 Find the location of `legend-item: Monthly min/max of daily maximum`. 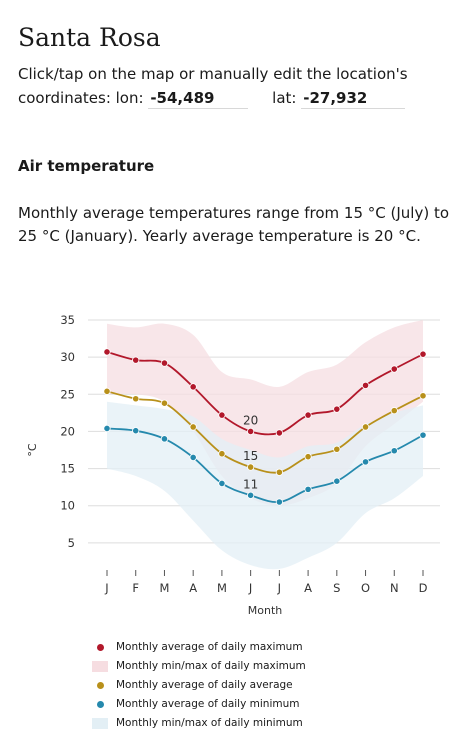

legend-item: Monthly min/max of daily maximum is located at coordinates (198, 666).